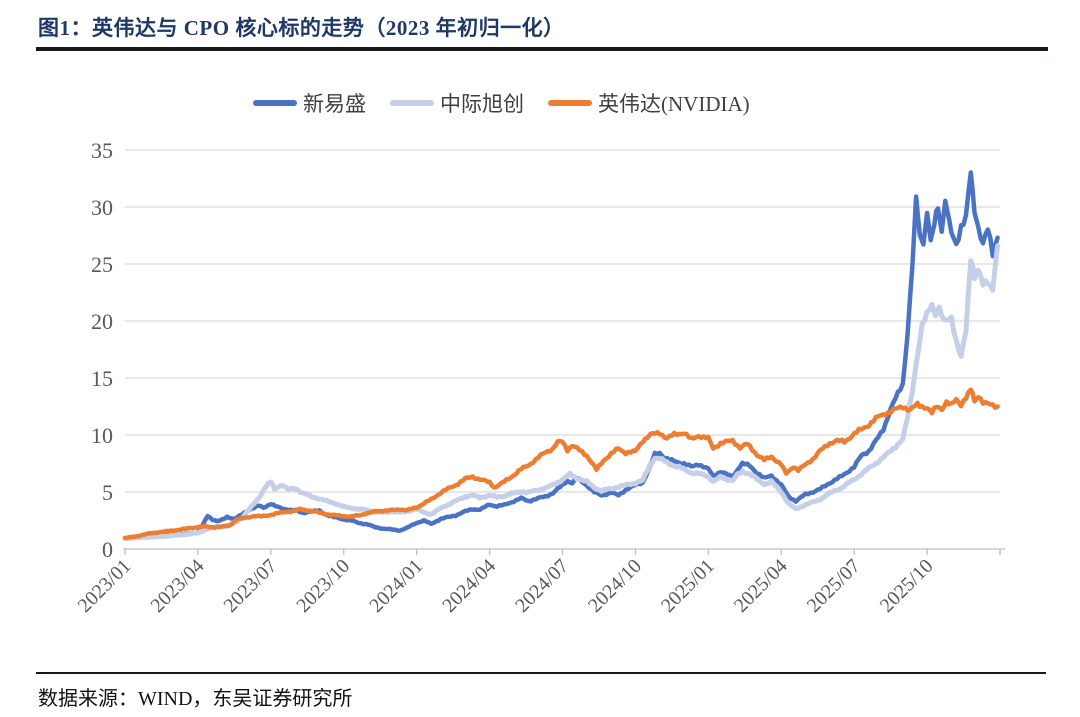 This screenshot has height=717, width=1080. What do you see at coordinates (674, 104) in the screenshot?
I see `legend-label: 英伟达(NVIDIA)` at bounding box center [674, 104].